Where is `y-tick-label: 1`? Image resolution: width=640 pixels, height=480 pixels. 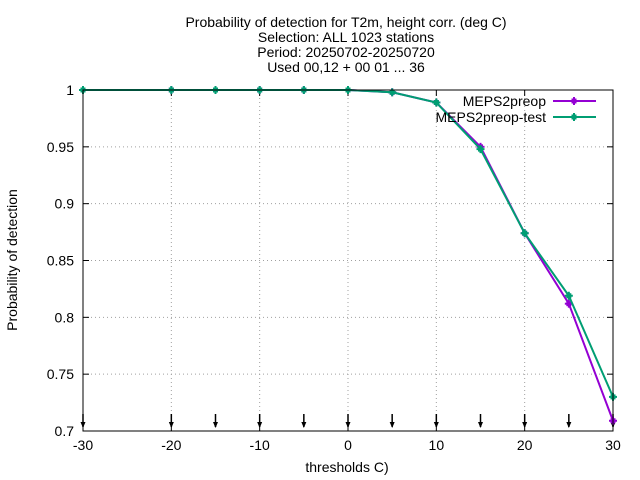
y-tick-label: 1 is located at coordinates (70, 90).